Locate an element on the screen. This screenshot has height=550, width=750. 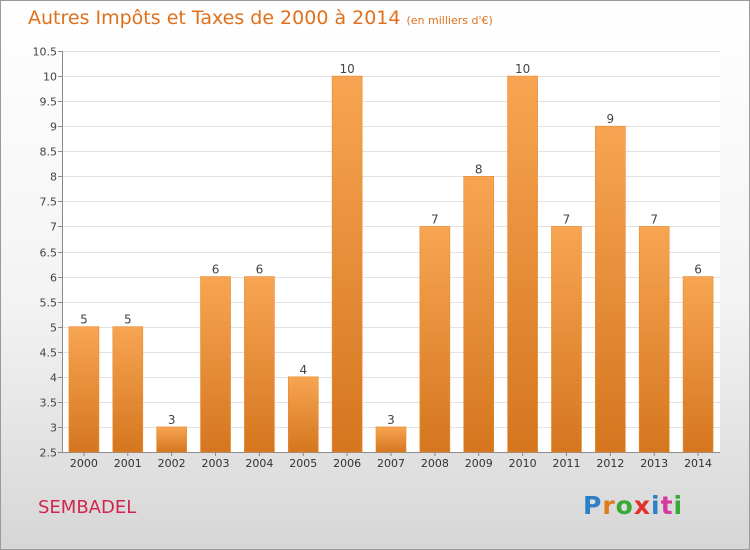
logo-letter: r is located at coordinates (609, 505).